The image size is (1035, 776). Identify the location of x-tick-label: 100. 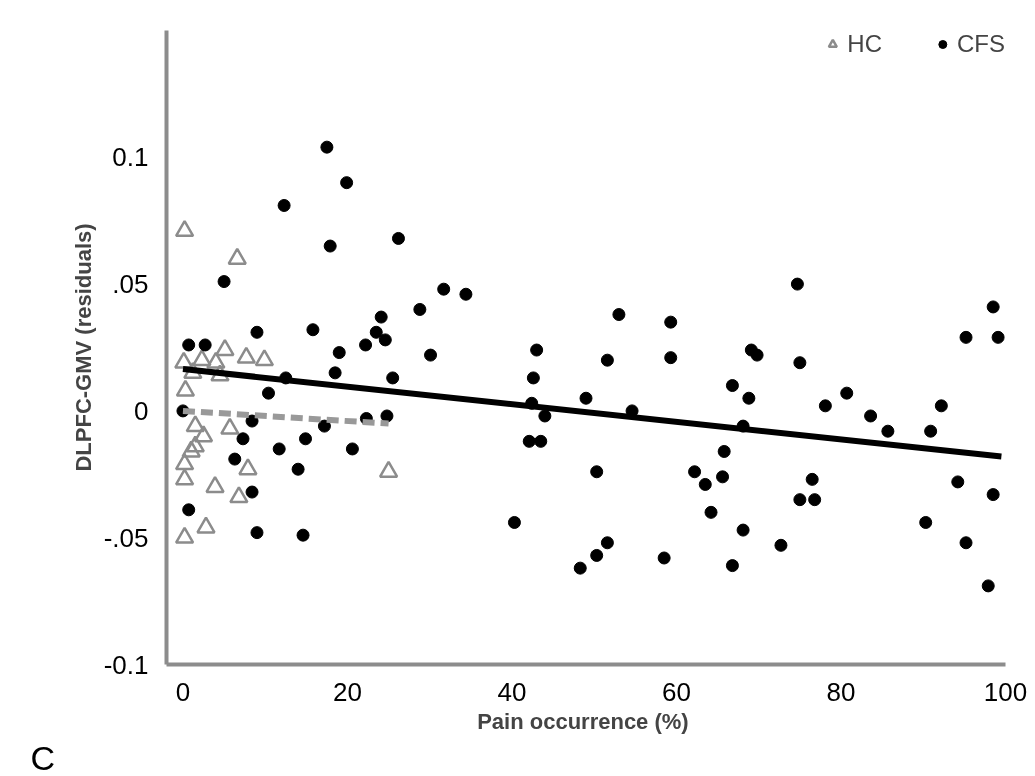
(1005, 691).